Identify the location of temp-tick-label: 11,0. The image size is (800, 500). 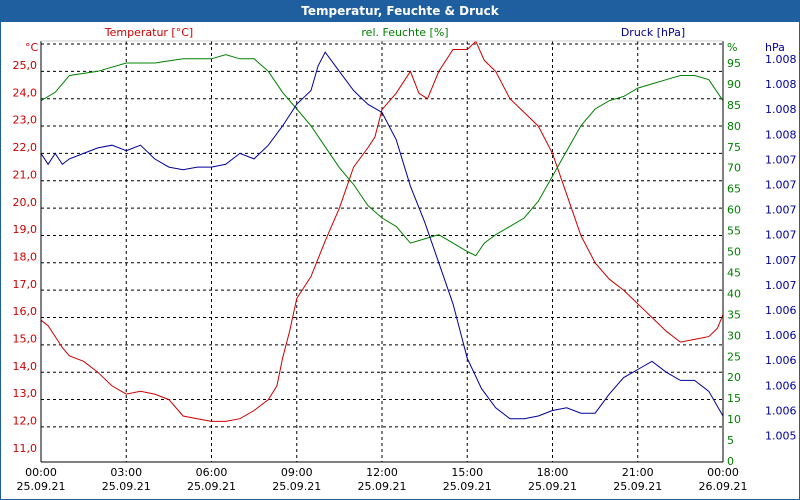
(25, 448).